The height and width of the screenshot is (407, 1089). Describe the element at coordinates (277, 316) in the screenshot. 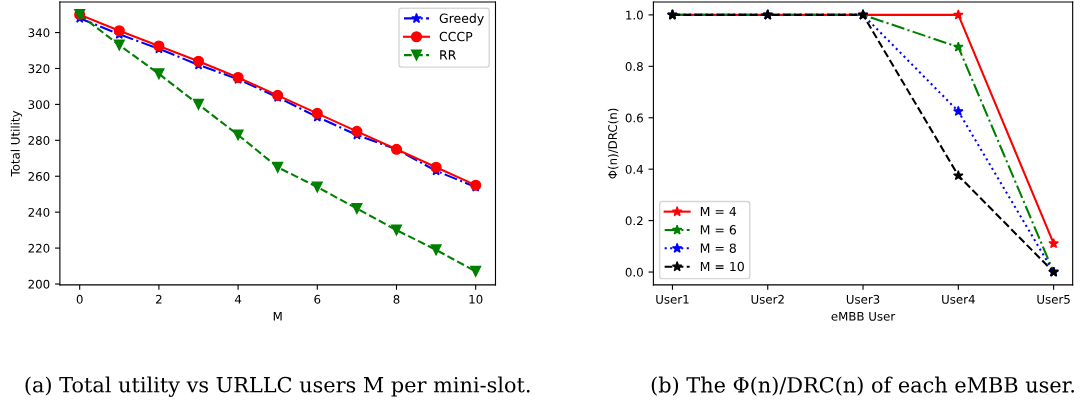

I see `x-axis-title: M` at that location.